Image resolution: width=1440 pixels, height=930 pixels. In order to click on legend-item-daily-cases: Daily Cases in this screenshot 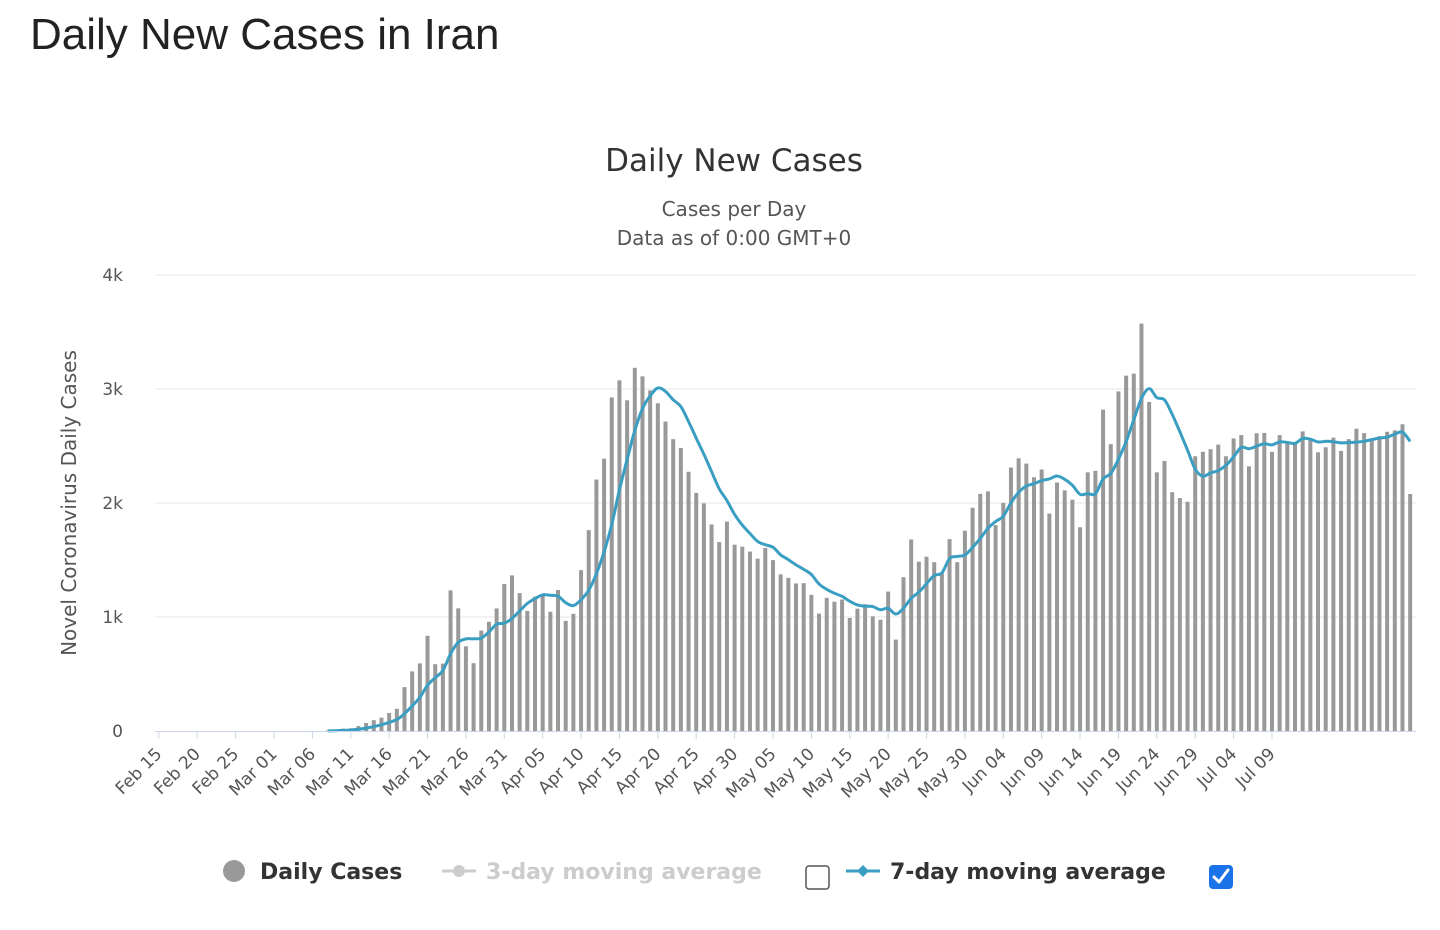, I will do `click(312, 872)`.